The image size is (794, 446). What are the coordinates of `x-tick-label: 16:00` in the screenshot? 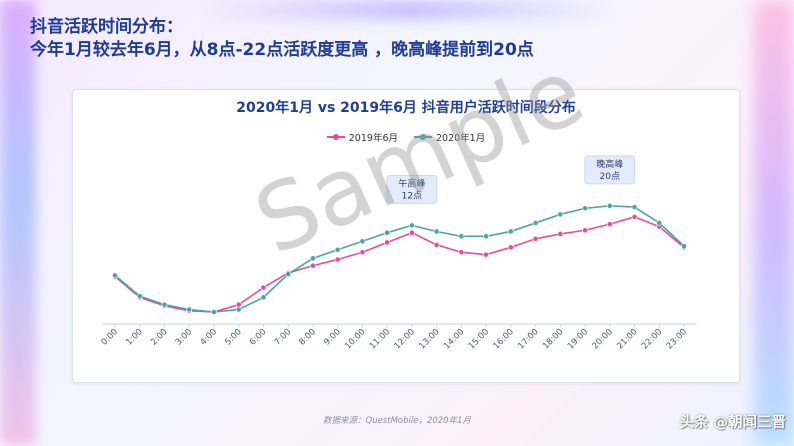 It's located at (504, 339).